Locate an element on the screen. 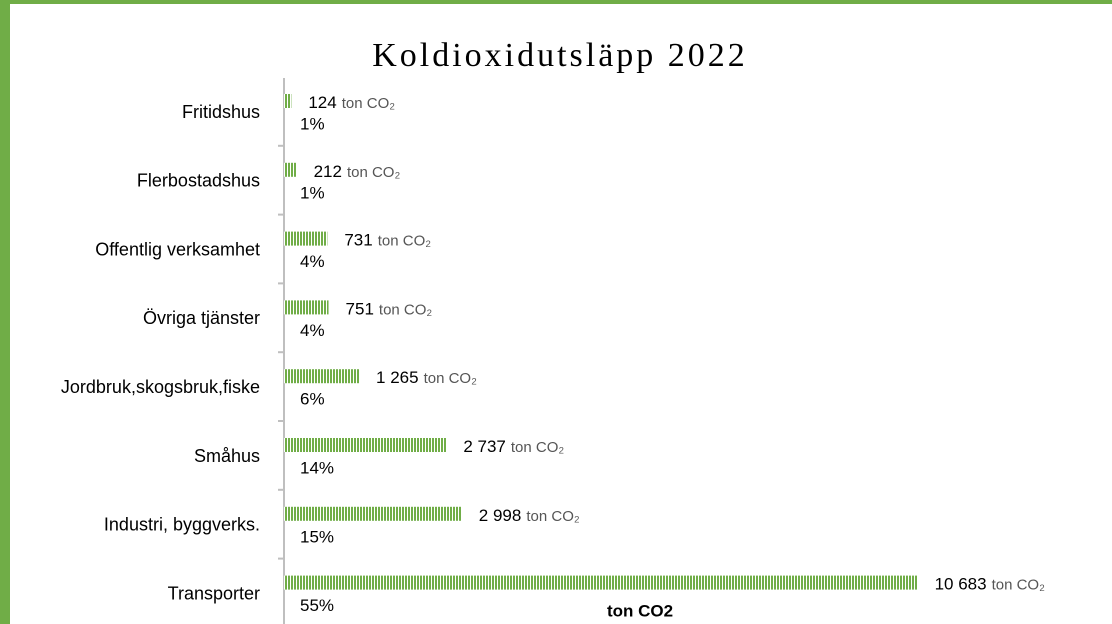 Image resolution: width=1112 pixels, height=624 pixels. share-label: 14% is located at coordinates (317, 467).